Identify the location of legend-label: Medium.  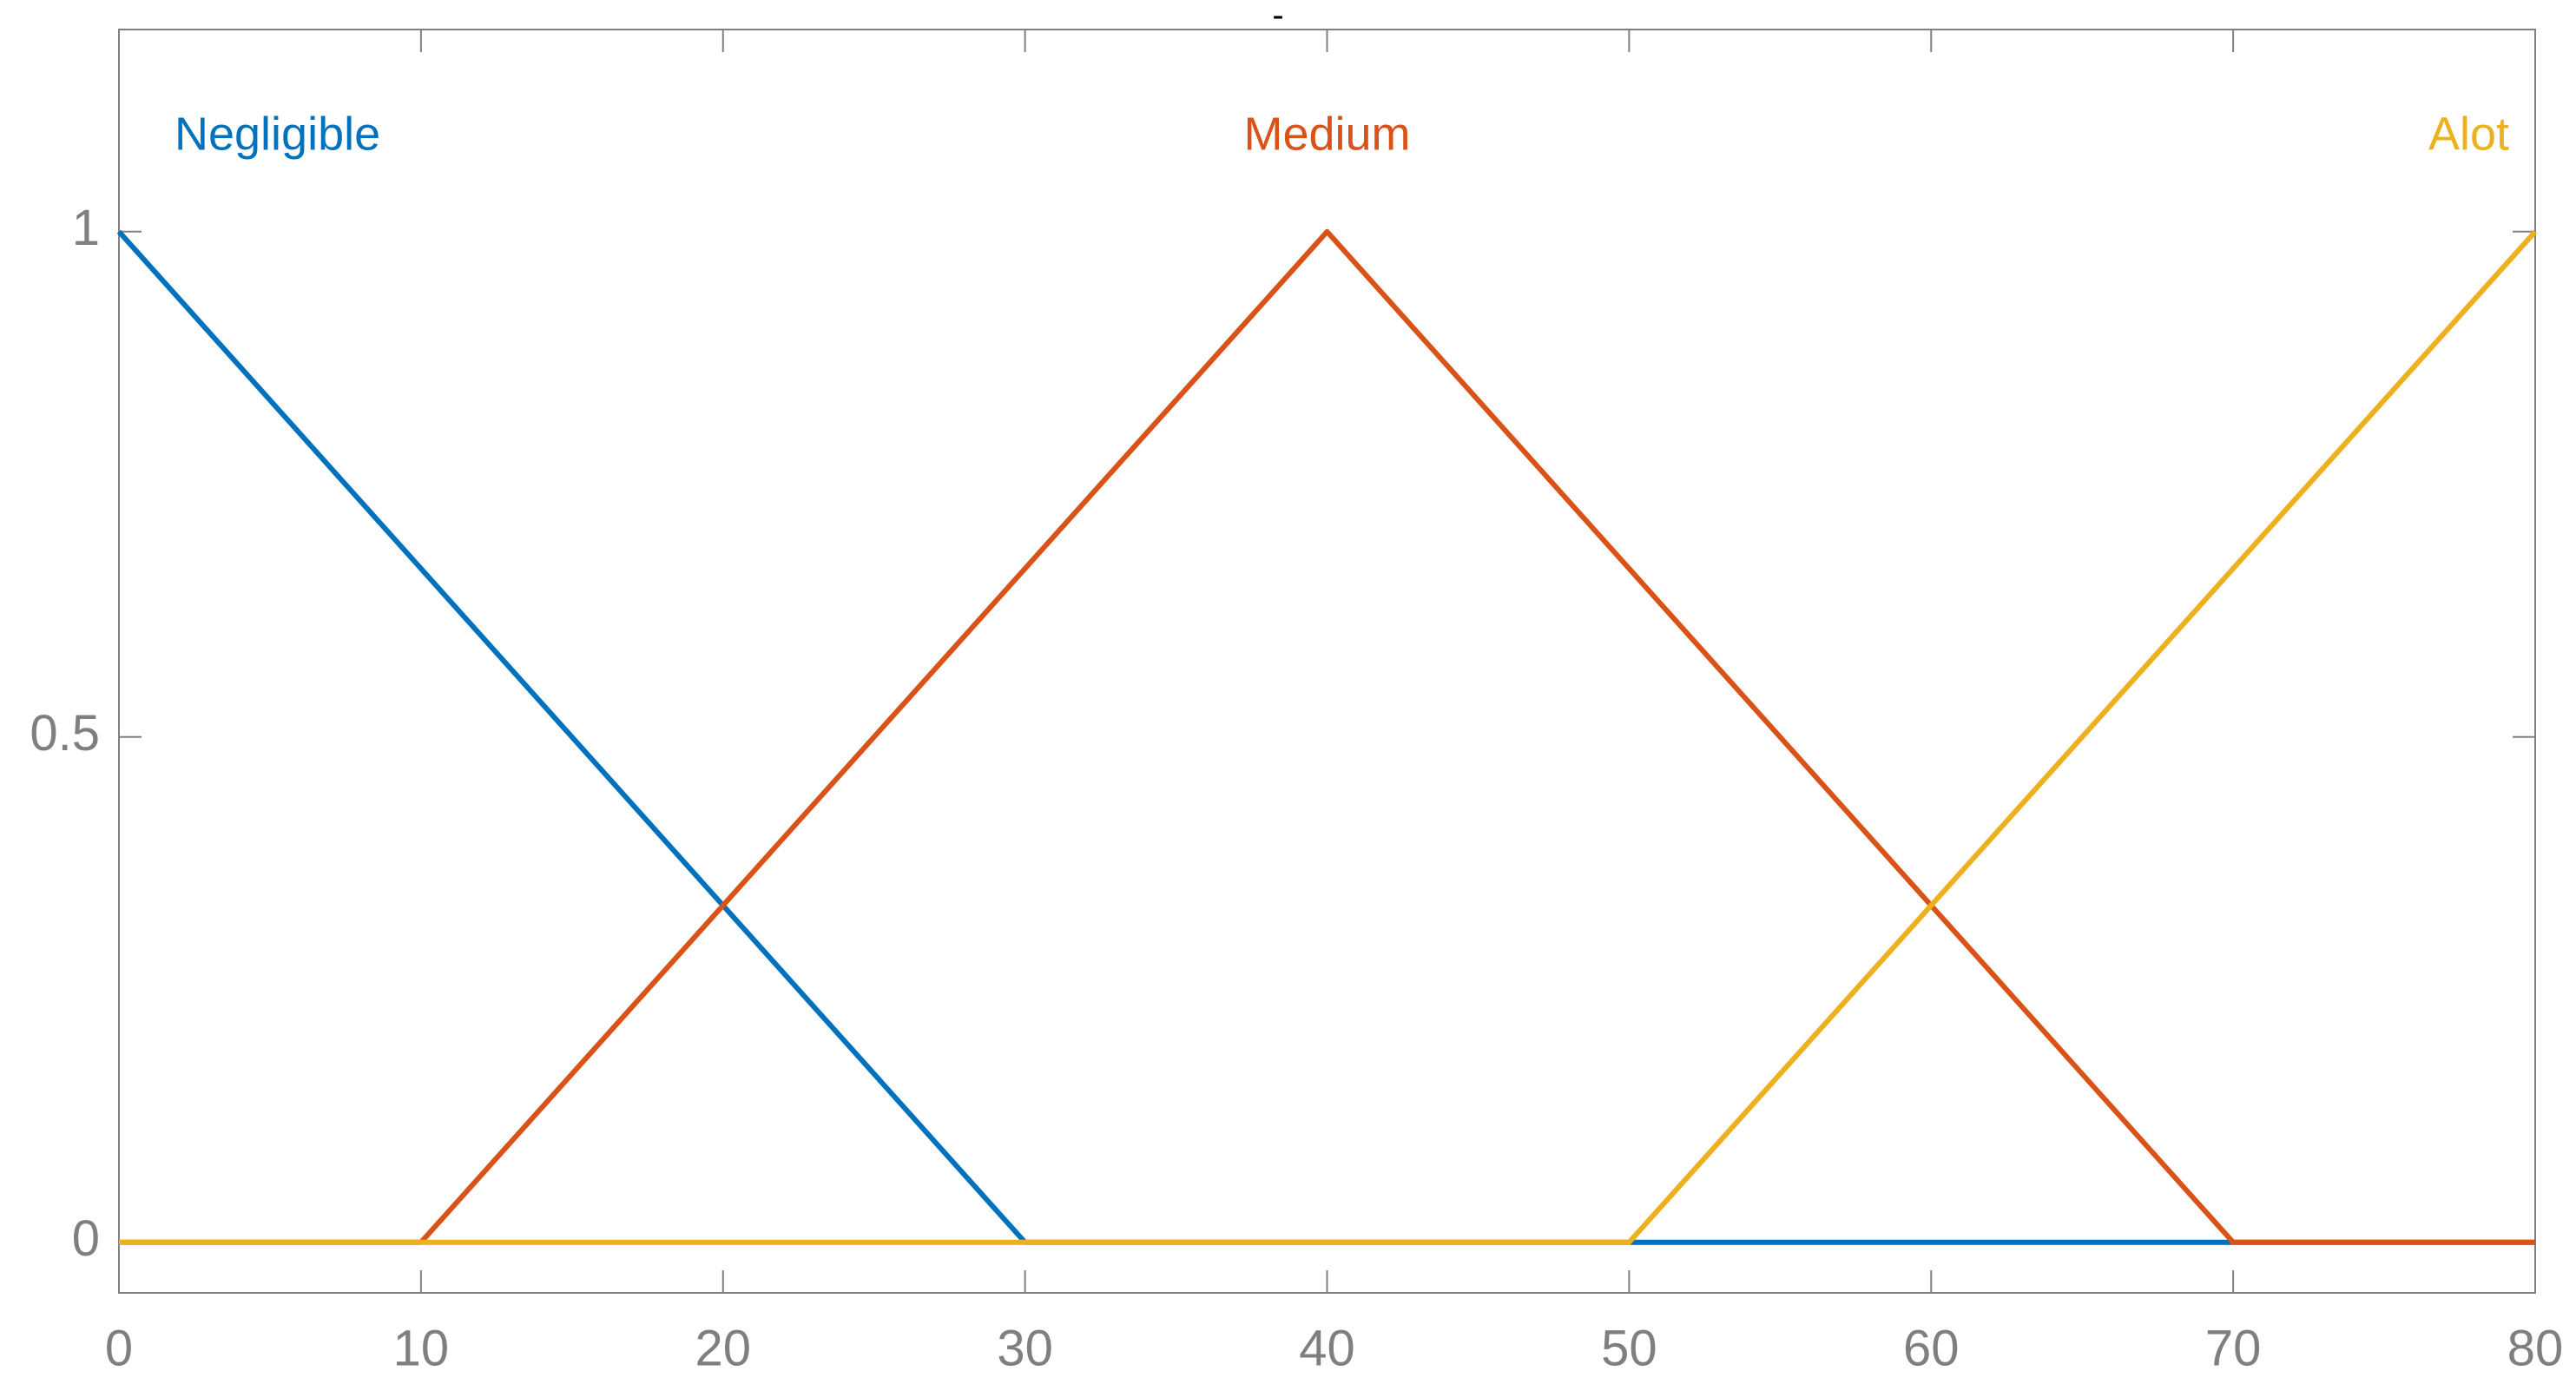
(1326, 134).